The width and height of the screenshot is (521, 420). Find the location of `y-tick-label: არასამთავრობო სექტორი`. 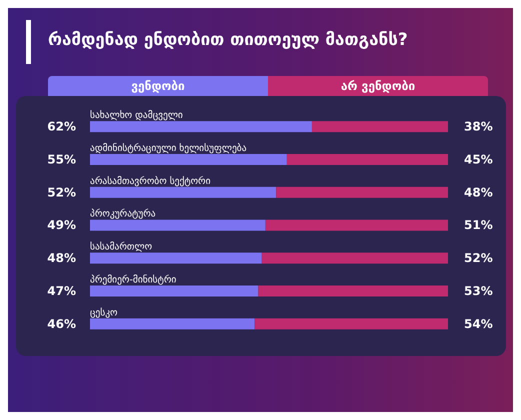

y-tick-label: არასამთავრობო სექტორი is located at coordinates (150, 181).